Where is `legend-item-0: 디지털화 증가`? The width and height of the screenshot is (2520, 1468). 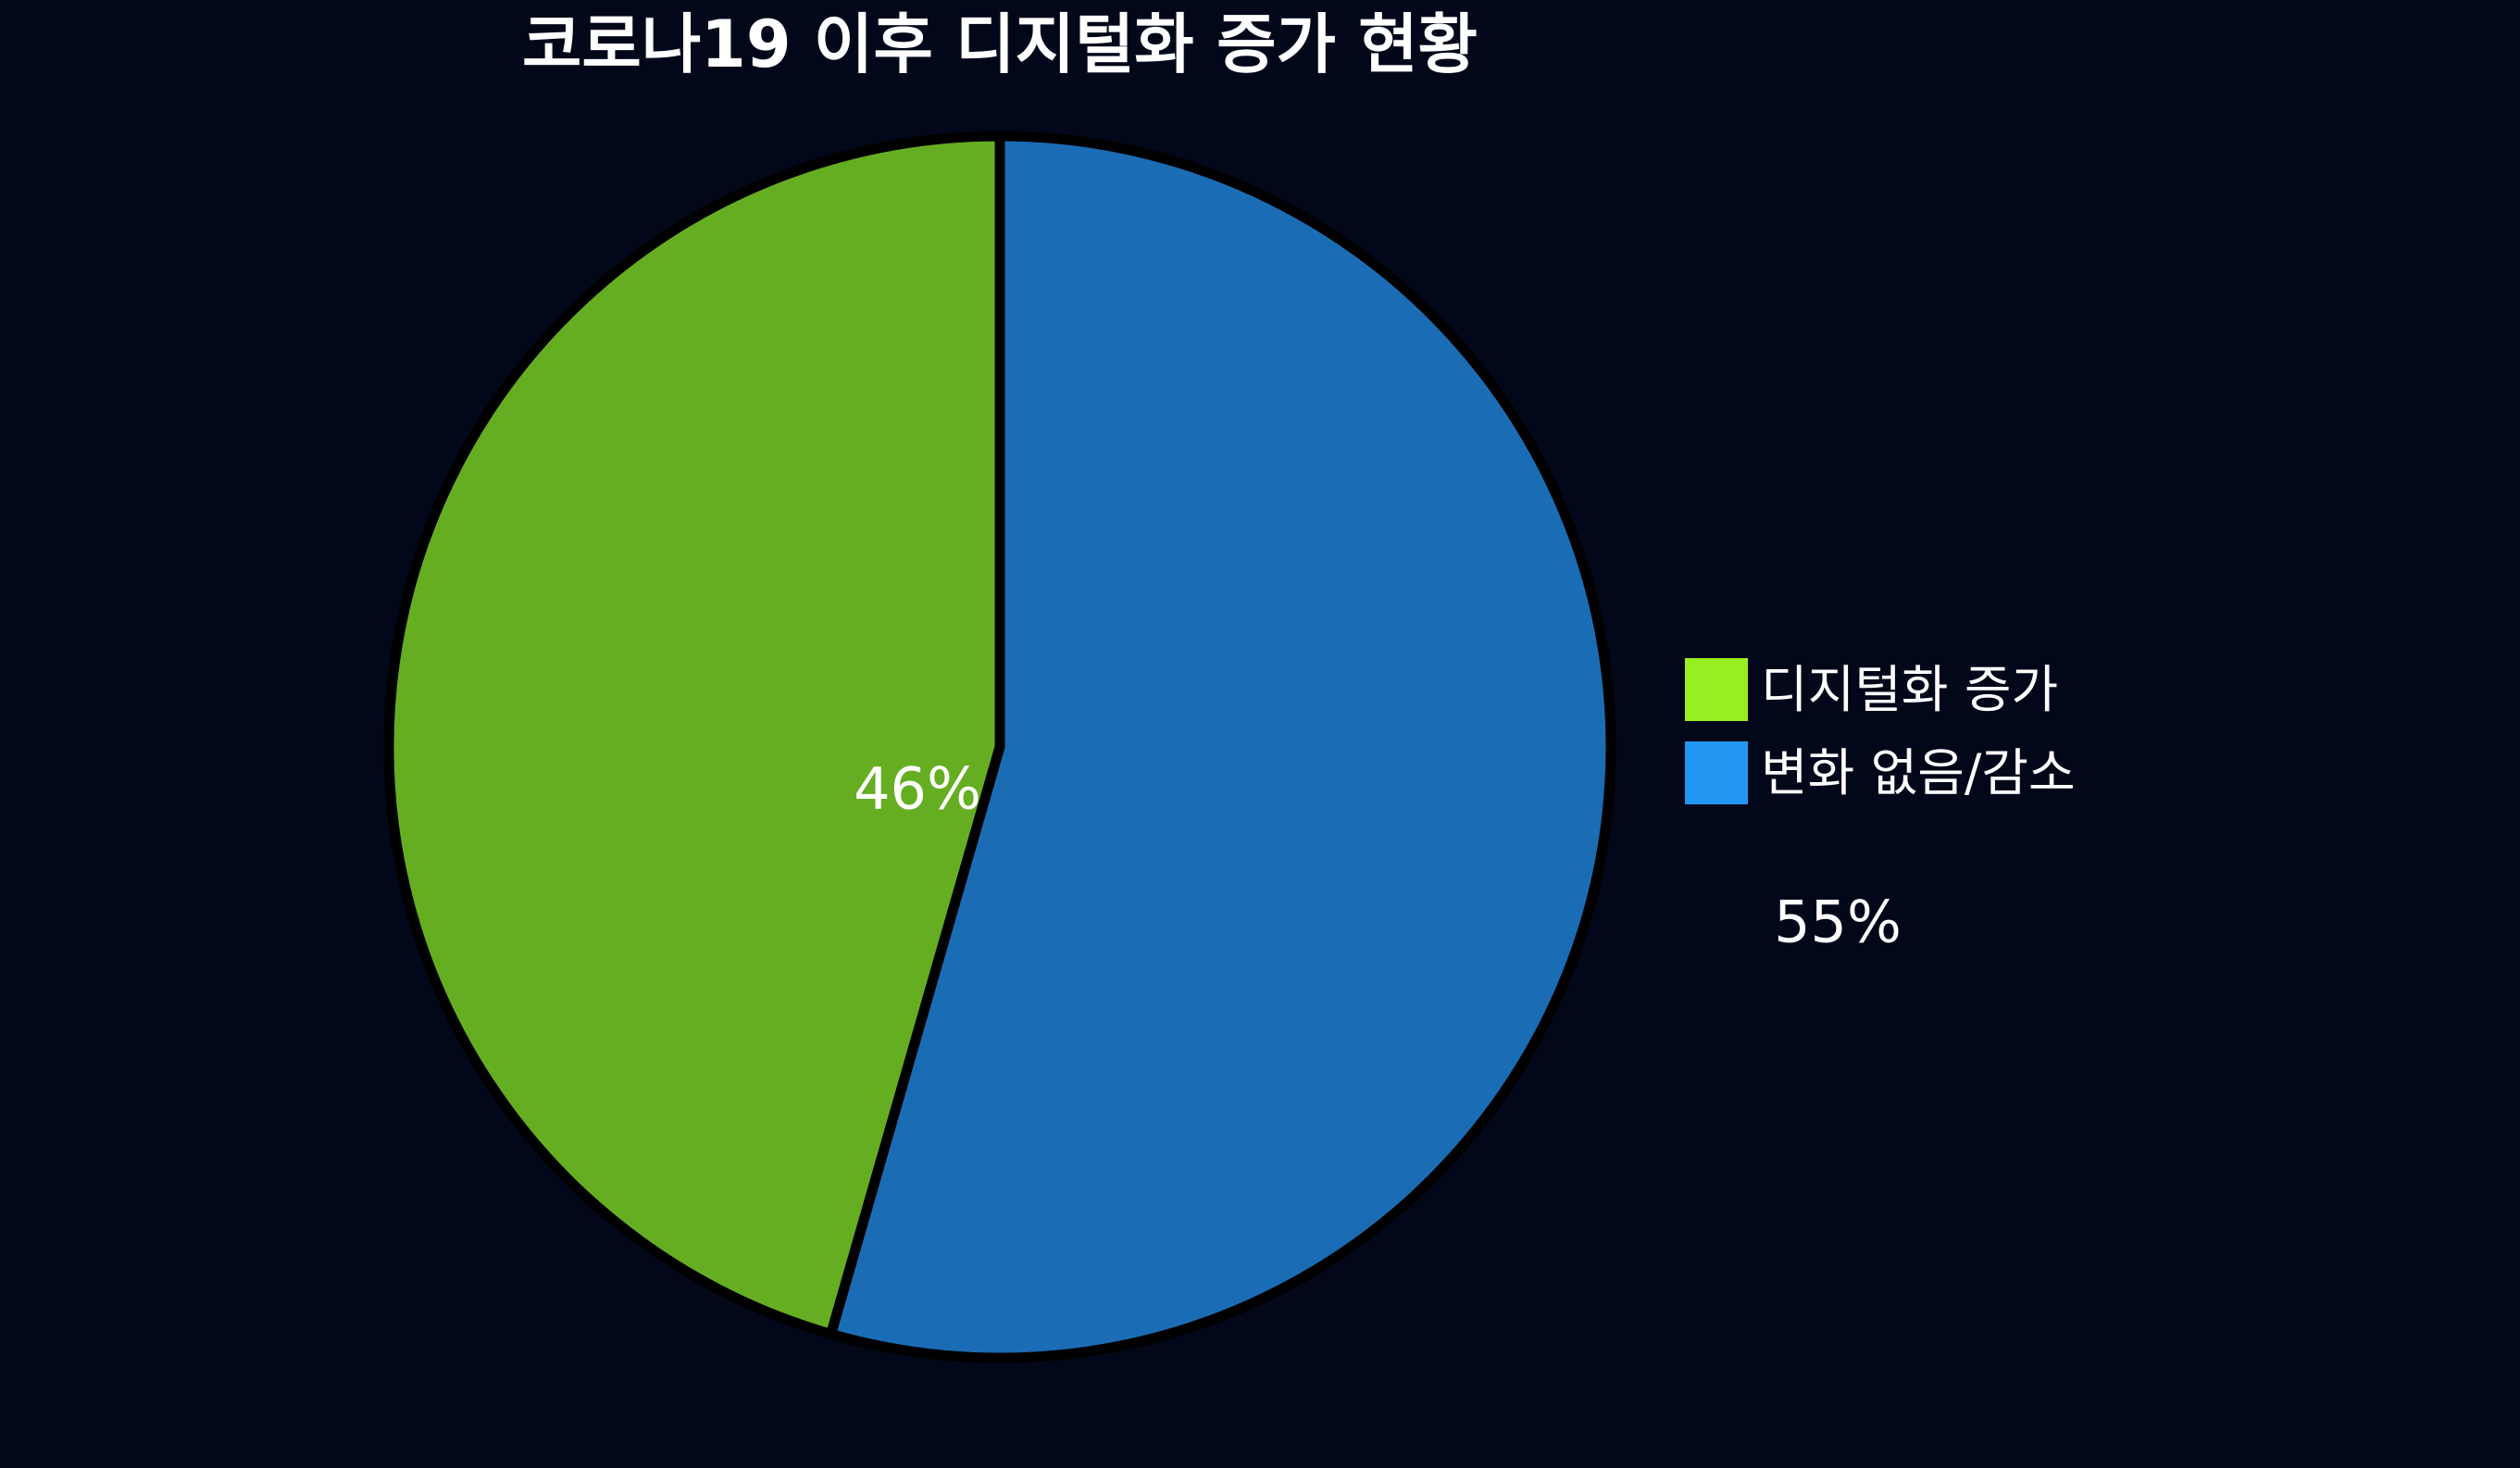 legend-item-0: 디지털화 증가 is located at coordinates (1880, 689).